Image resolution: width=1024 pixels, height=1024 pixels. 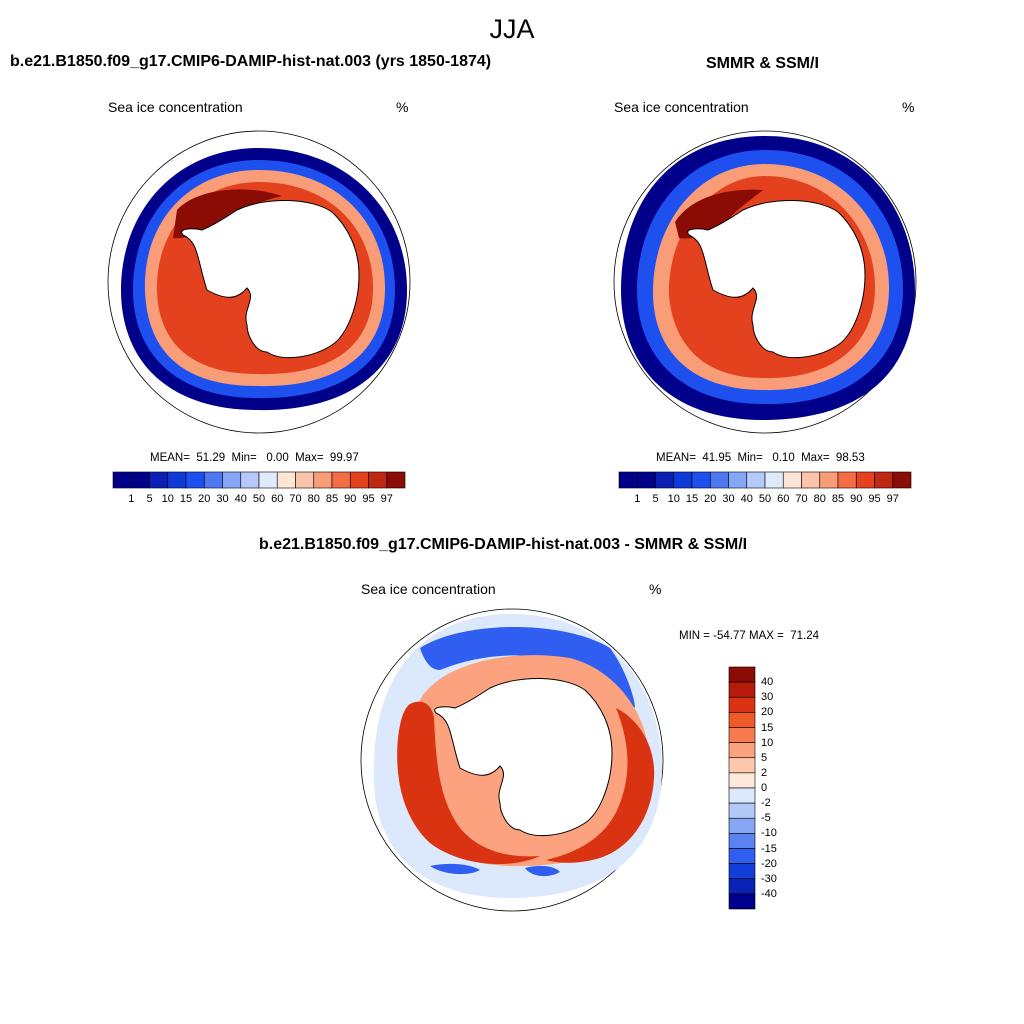 I want to click on obs-stats: MEAN= 41.95 Min= 0.10 Max= 98.53, so click(x=760, y=458).